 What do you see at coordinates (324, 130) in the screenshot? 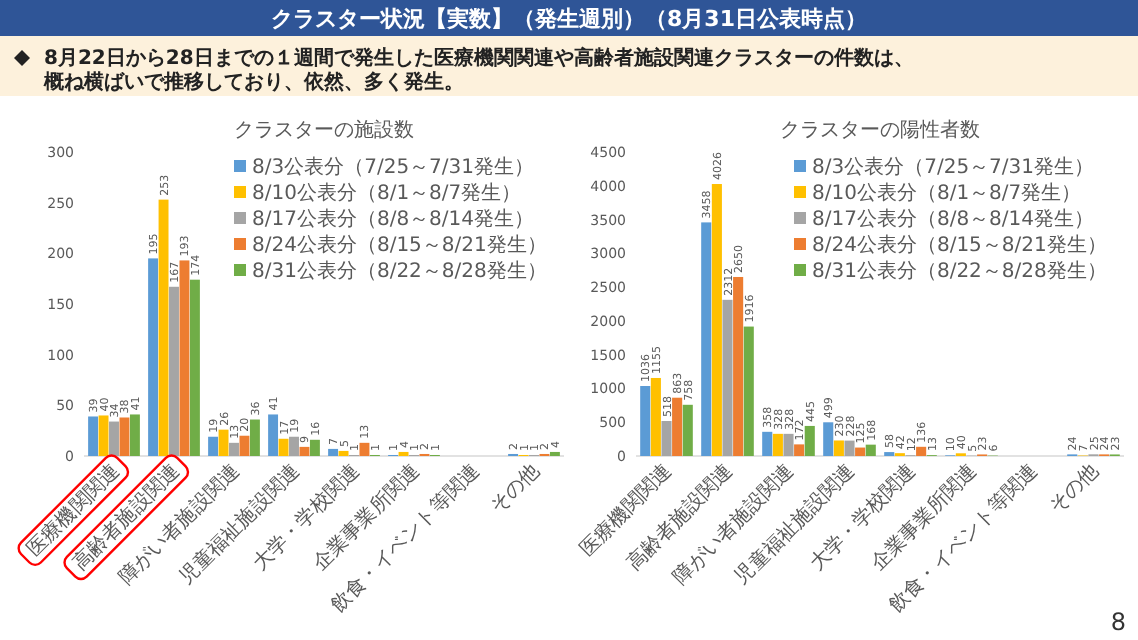
I see `chart-title: クラスターの施設数` at bounding box center [324, 130].